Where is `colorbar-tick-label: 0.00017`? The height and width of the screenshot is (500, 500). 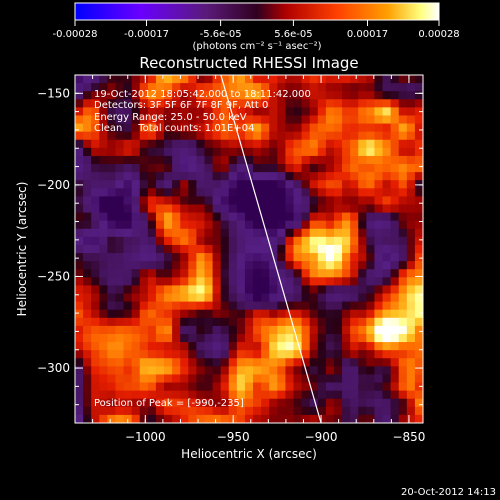 colorbar-tick-label: 0.00017 is located at coordinates (367, 34).